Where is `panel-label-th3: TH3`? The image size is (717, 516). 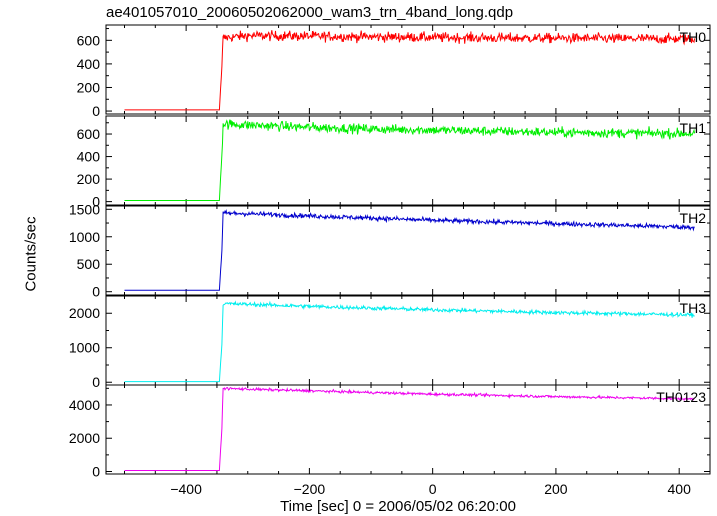 panel-label-th3: TH3 is located at coordinates (693, 308).